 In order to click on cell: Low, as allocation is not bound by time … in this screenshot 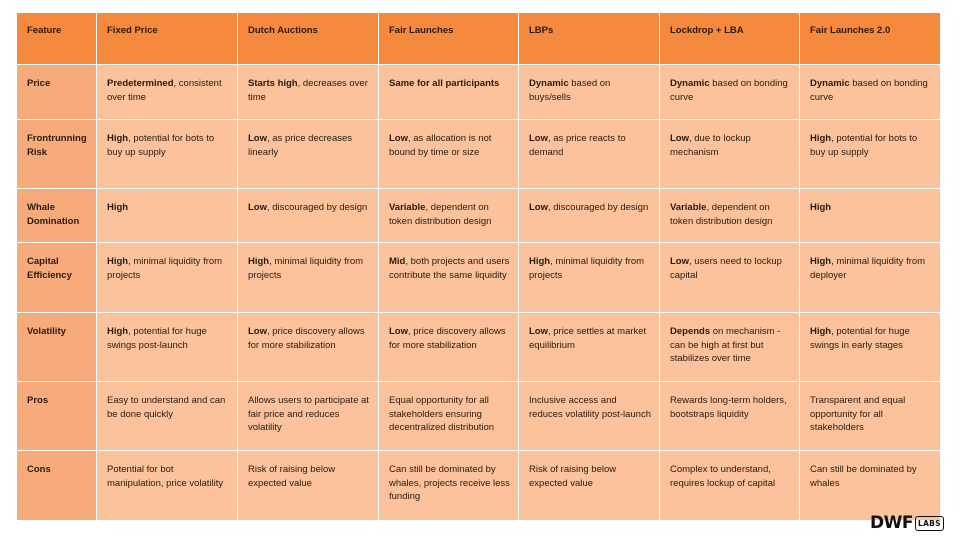, I will do `click(448, 154)`.